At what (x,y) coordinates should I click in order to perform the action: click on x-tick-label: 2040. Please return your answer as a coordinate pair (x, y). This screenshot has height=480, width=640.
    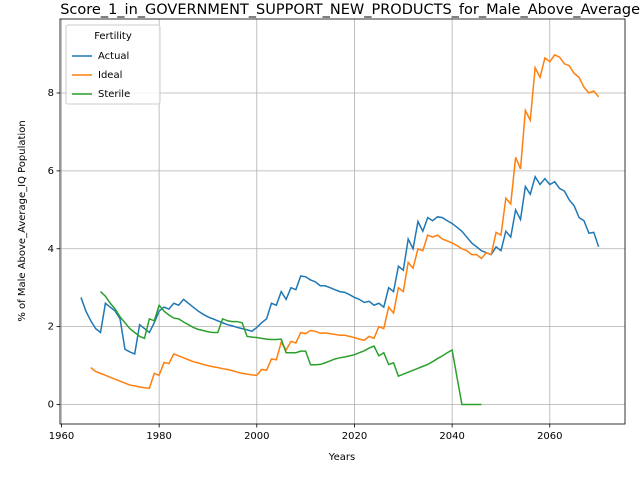
    Looking at the image, I should click on (451, 436).